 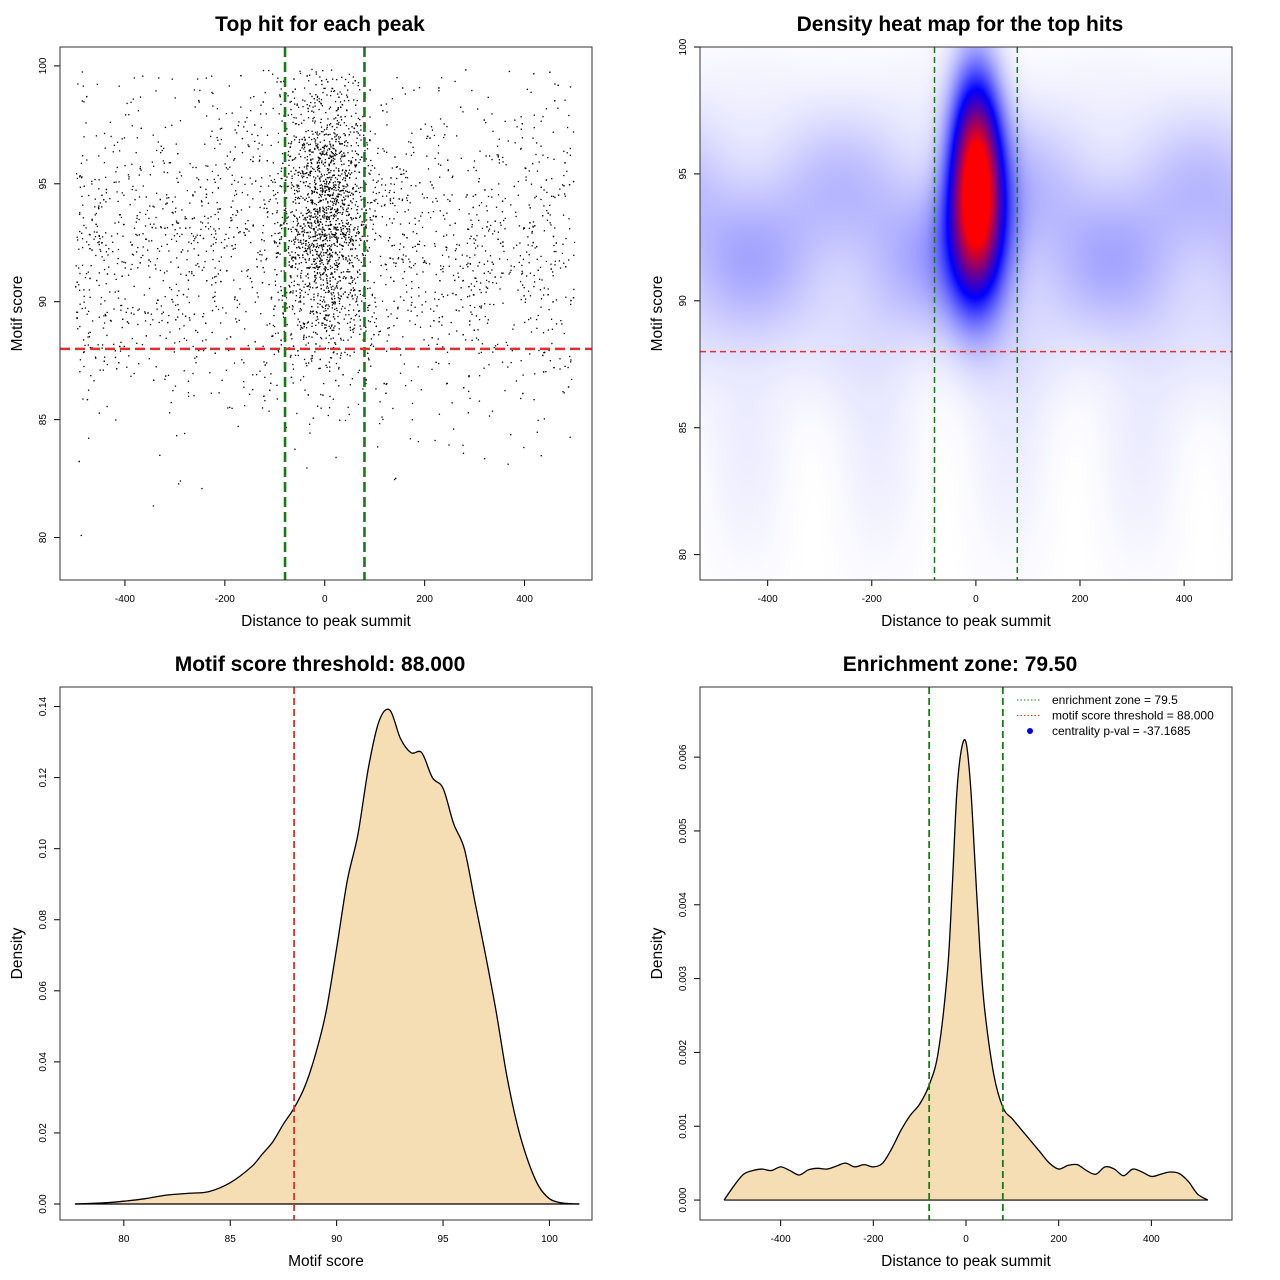 What do you see at coordinates (683, 555) in the screenshot?
I see `heatmap-ytick-label: 80` at bounding box center [683, 555].